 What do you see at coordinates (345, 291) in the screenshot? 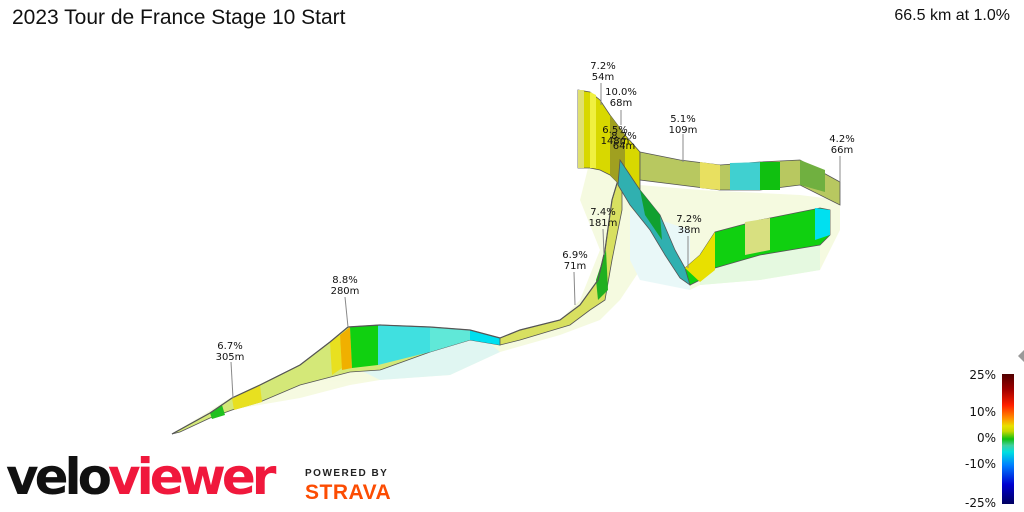
I see `annotation-length: 280m` at bounding box center [345, 291].